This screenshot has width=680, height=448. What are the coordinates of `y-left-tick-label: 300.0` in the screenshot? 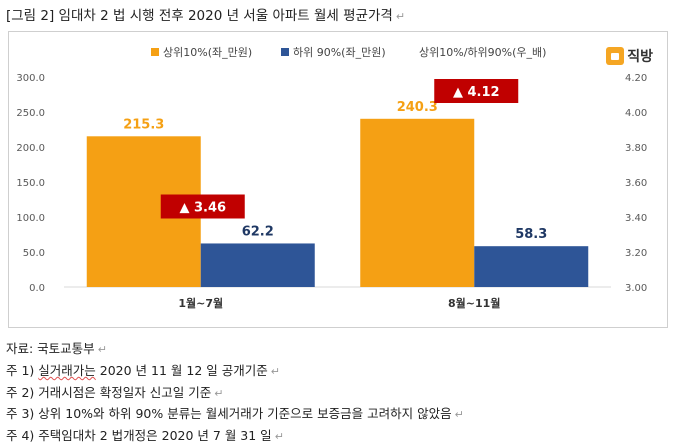 It's located at (30, 78).